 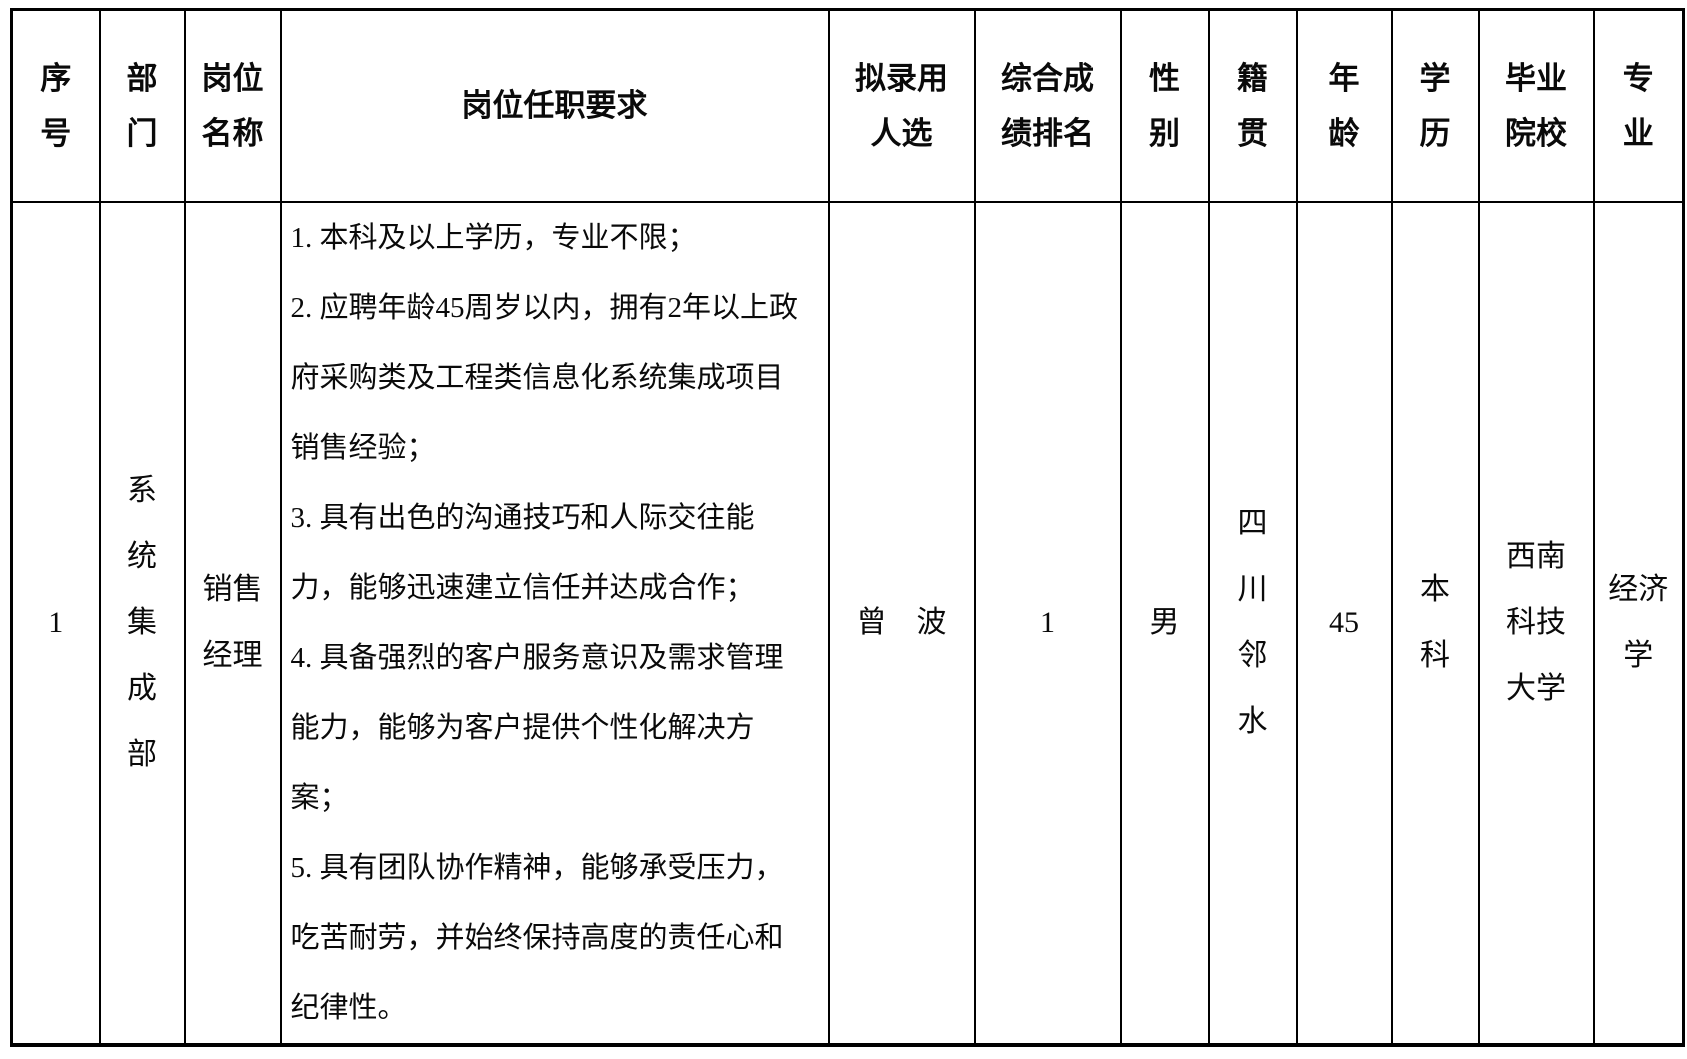 What do you see at coordinates (537, 377) in the screenshot?
I see `requirement-text-line: 府采购类及工程类信息化系统集成项目` at bounding box center [537, 377].